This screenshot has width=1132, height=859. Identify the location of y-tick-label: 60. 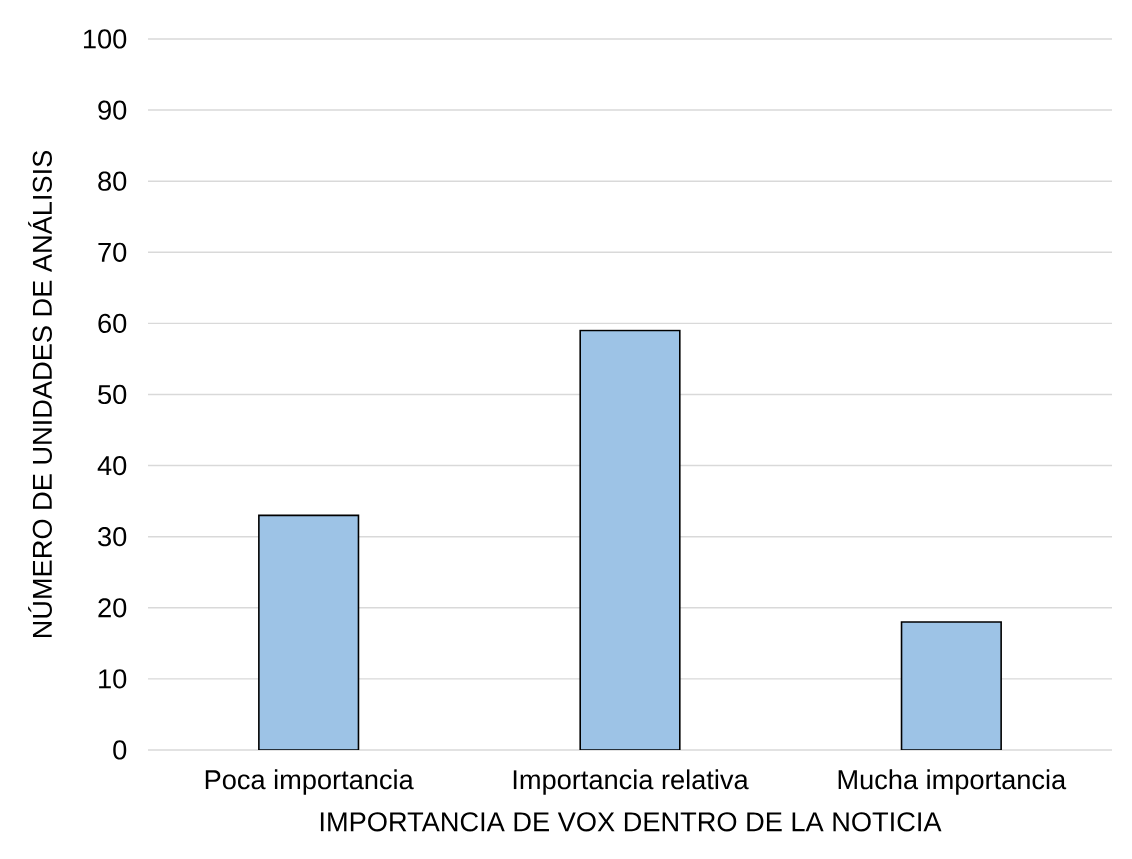
(112, 323).